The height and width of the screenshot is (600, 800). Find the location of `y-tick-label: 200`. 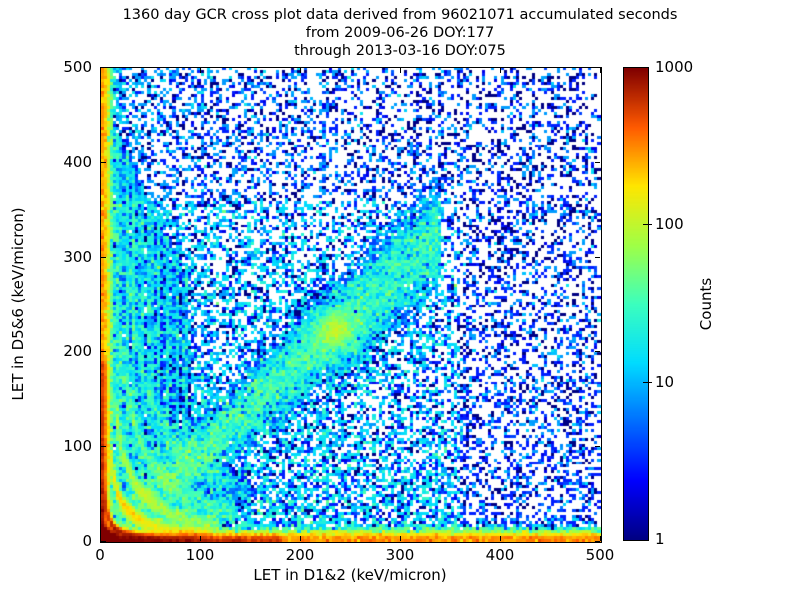

y-tick-label: 200 is located at coordinates (77, 351).